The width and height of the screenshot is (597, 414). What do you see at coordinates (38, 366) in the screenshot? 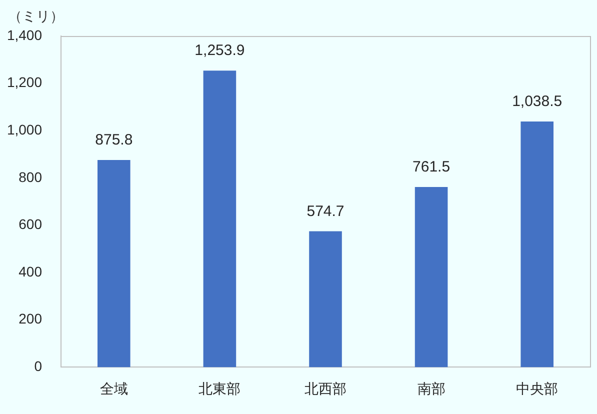
I see `y-tick-label: 0` at bounding box center [38, 366].